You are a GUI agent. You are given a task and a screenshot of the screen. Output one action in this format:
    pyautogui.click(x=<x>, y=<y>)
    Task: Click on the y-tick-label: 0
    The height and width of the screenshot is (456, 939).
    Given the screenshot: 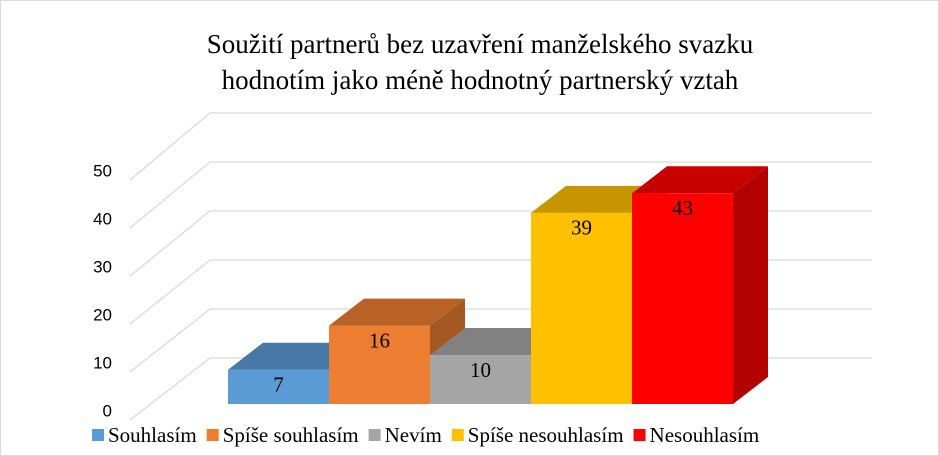 What is the action you would take?
    pyautogui.click(x=107, y=410)
    